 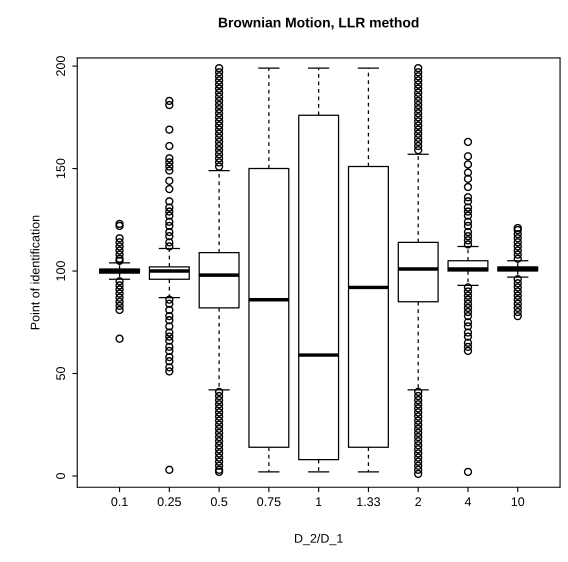 I want to click on chart-title: Brownian Motion, LLR method, so click(x=318, y=23).